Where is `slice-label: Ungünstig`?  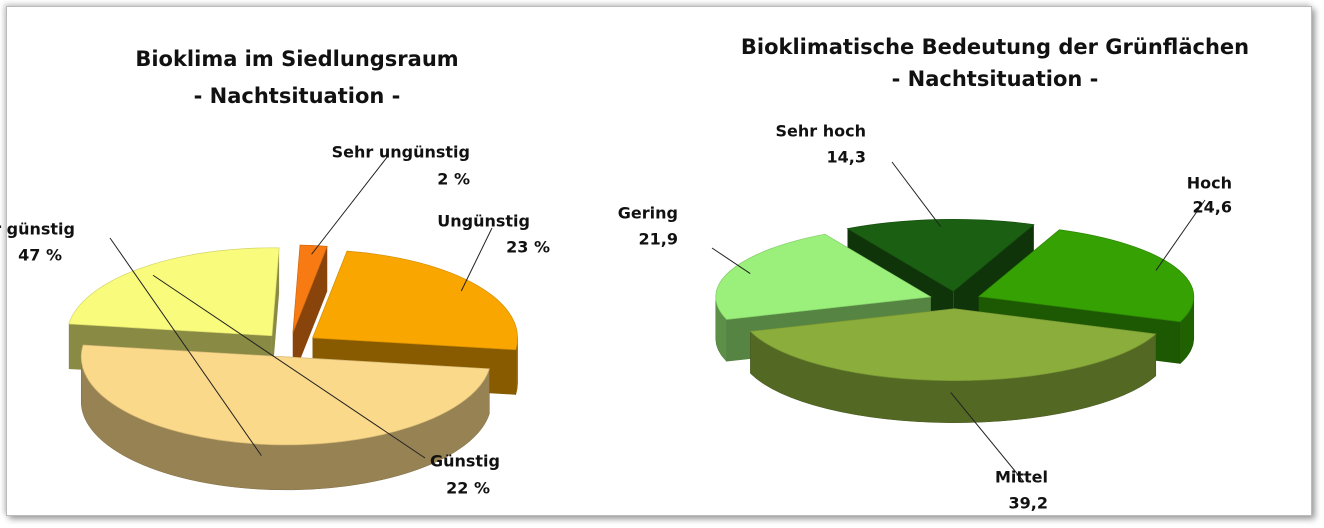 slice-label: Ungünstig is located at coordinates (483, 221).